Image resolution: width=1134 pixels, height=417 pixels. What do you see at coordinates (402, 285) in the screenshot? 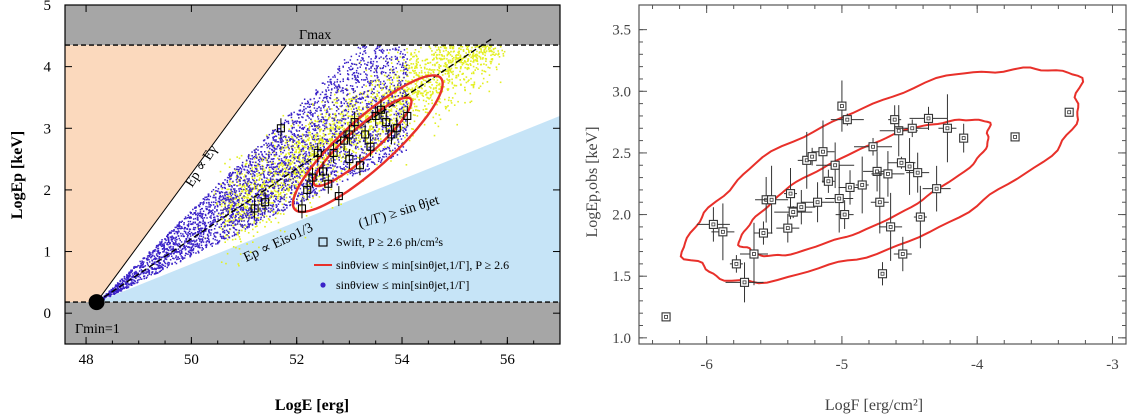
I see `legend-item-simulated: sinθview ≤ min[sinθjet,1/Γ]` at bounding box center [402, 285].